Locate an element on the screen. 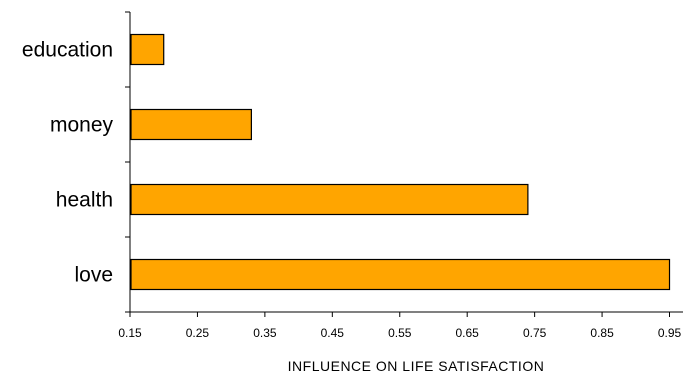 The width and height of the screenshot is (691, 376). category-label-education: education is located at coordinates (67, 50).